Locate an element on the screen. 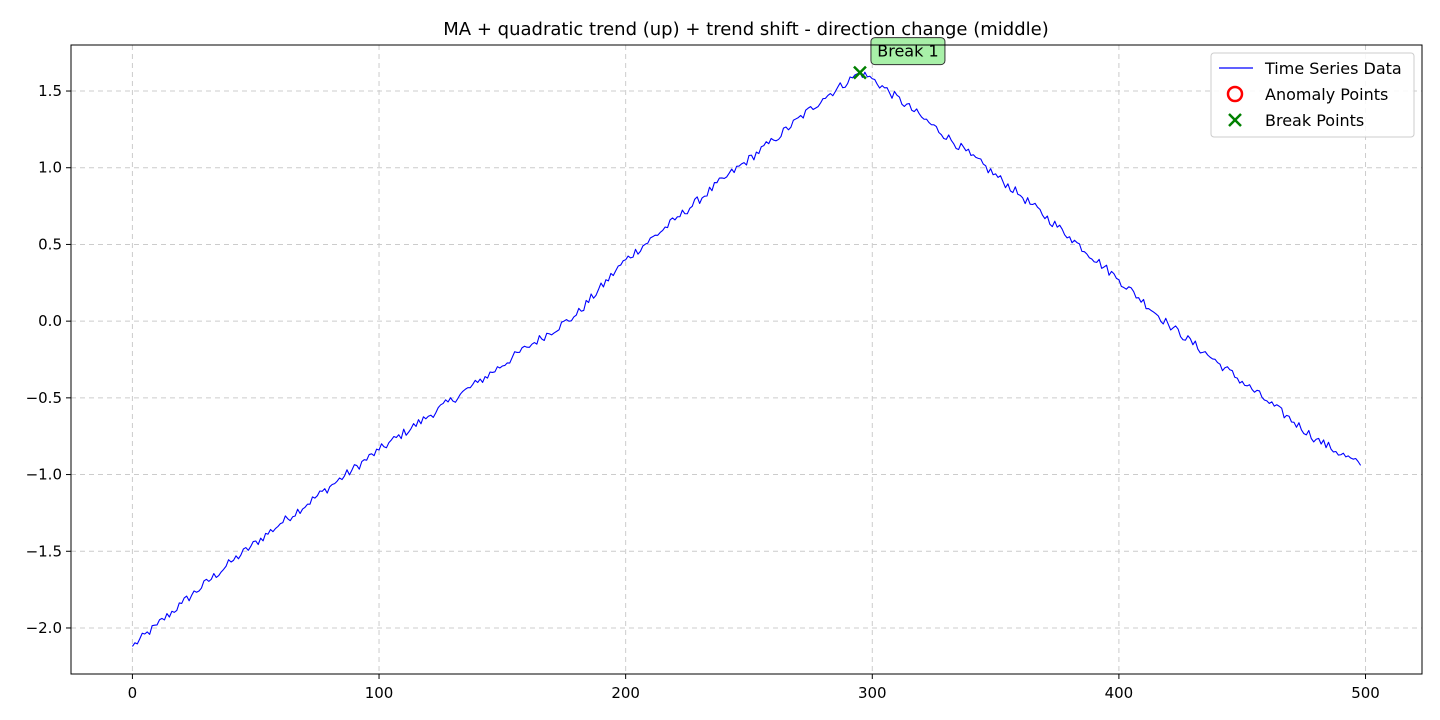  break-annotation-label: Break 1 is located at coordinates (907, 51).